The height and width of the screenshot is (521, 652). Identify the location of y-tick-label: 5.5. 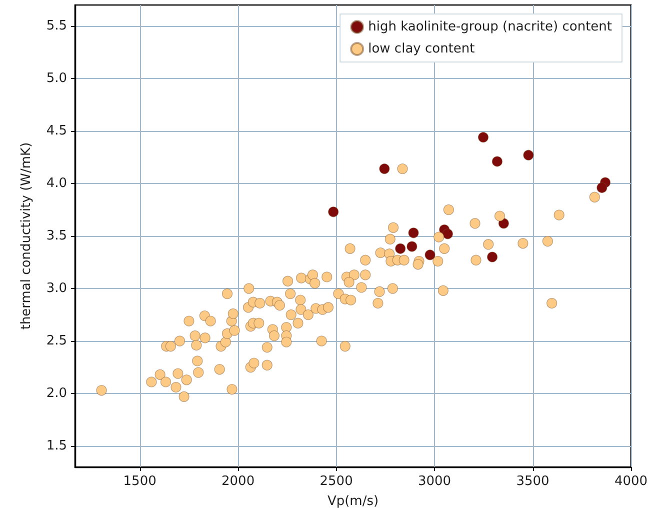
(56, 26).